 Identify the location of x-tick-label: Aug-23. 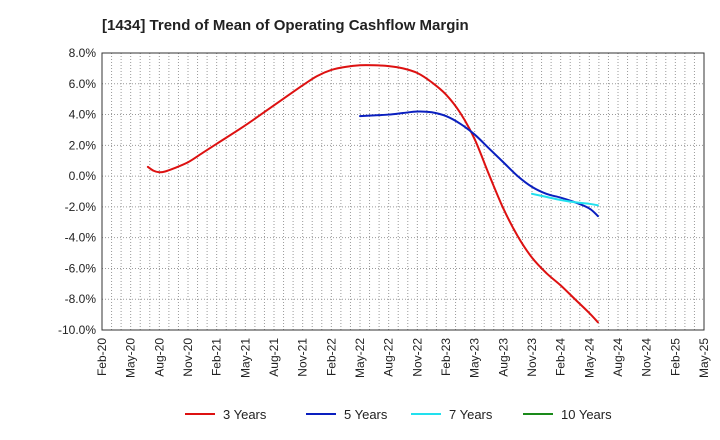
(503, 357).